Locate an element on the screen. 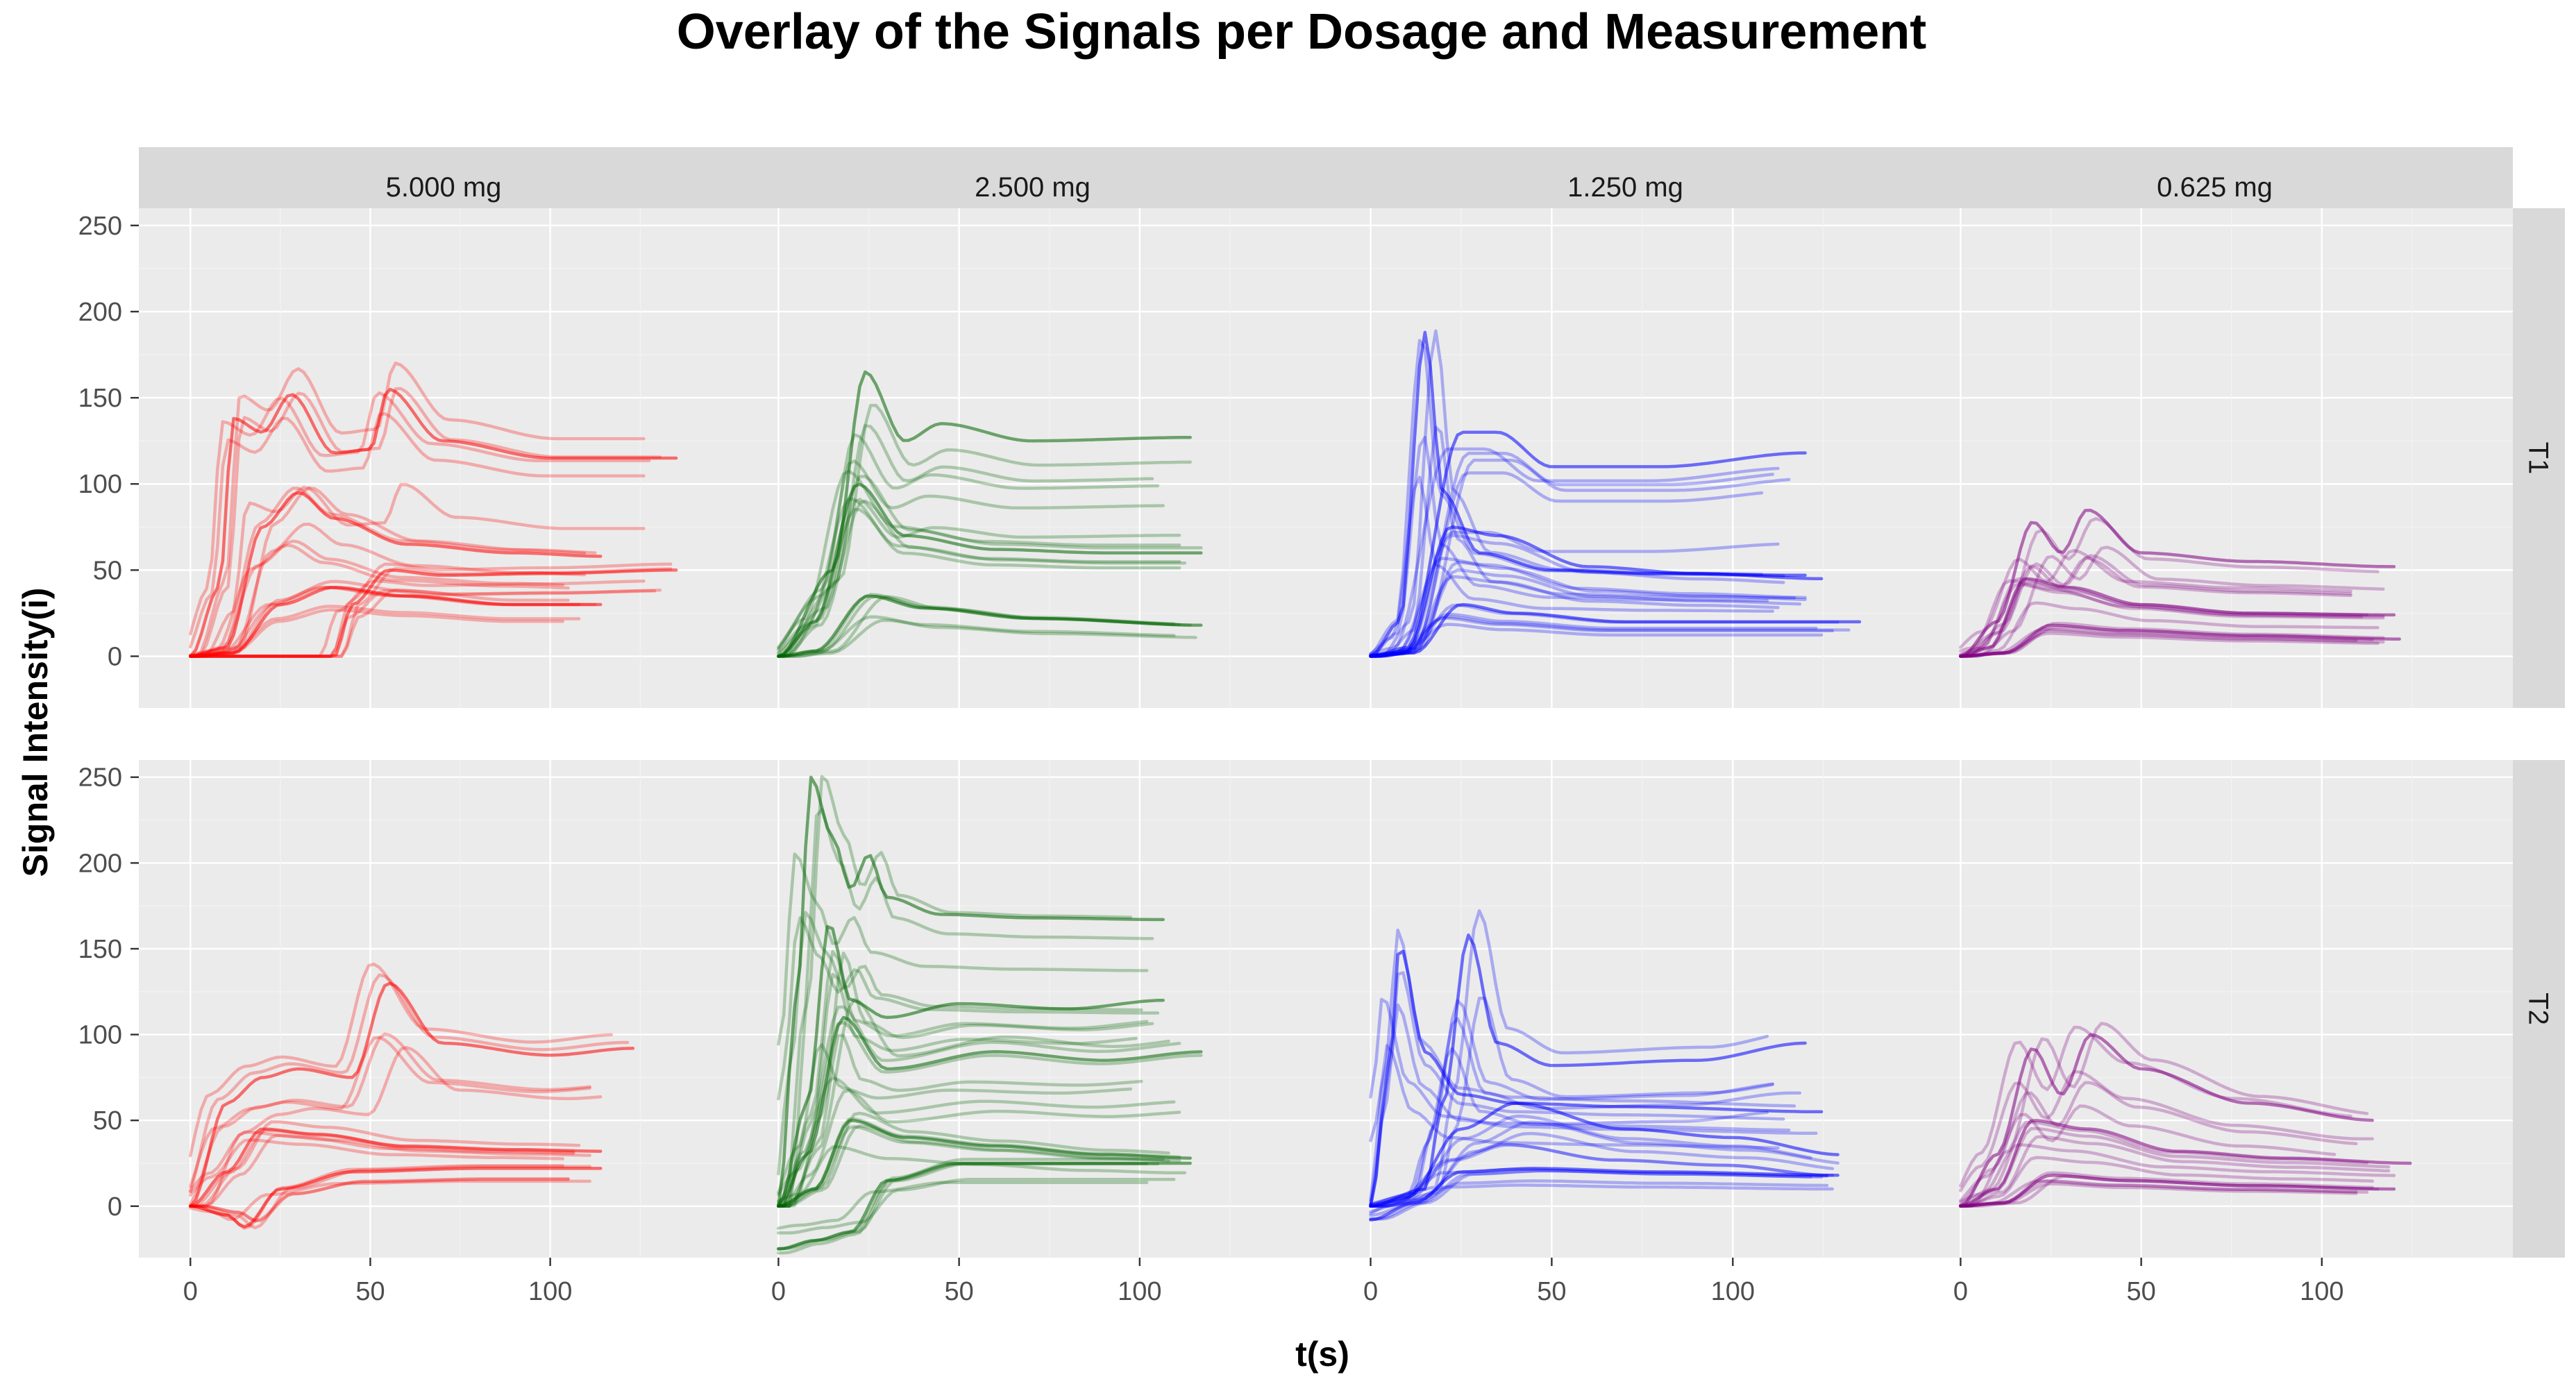 The width and height of the screenshot is (2576, 1393). y-tick-label: 50 is located at coordinates (107, 570).